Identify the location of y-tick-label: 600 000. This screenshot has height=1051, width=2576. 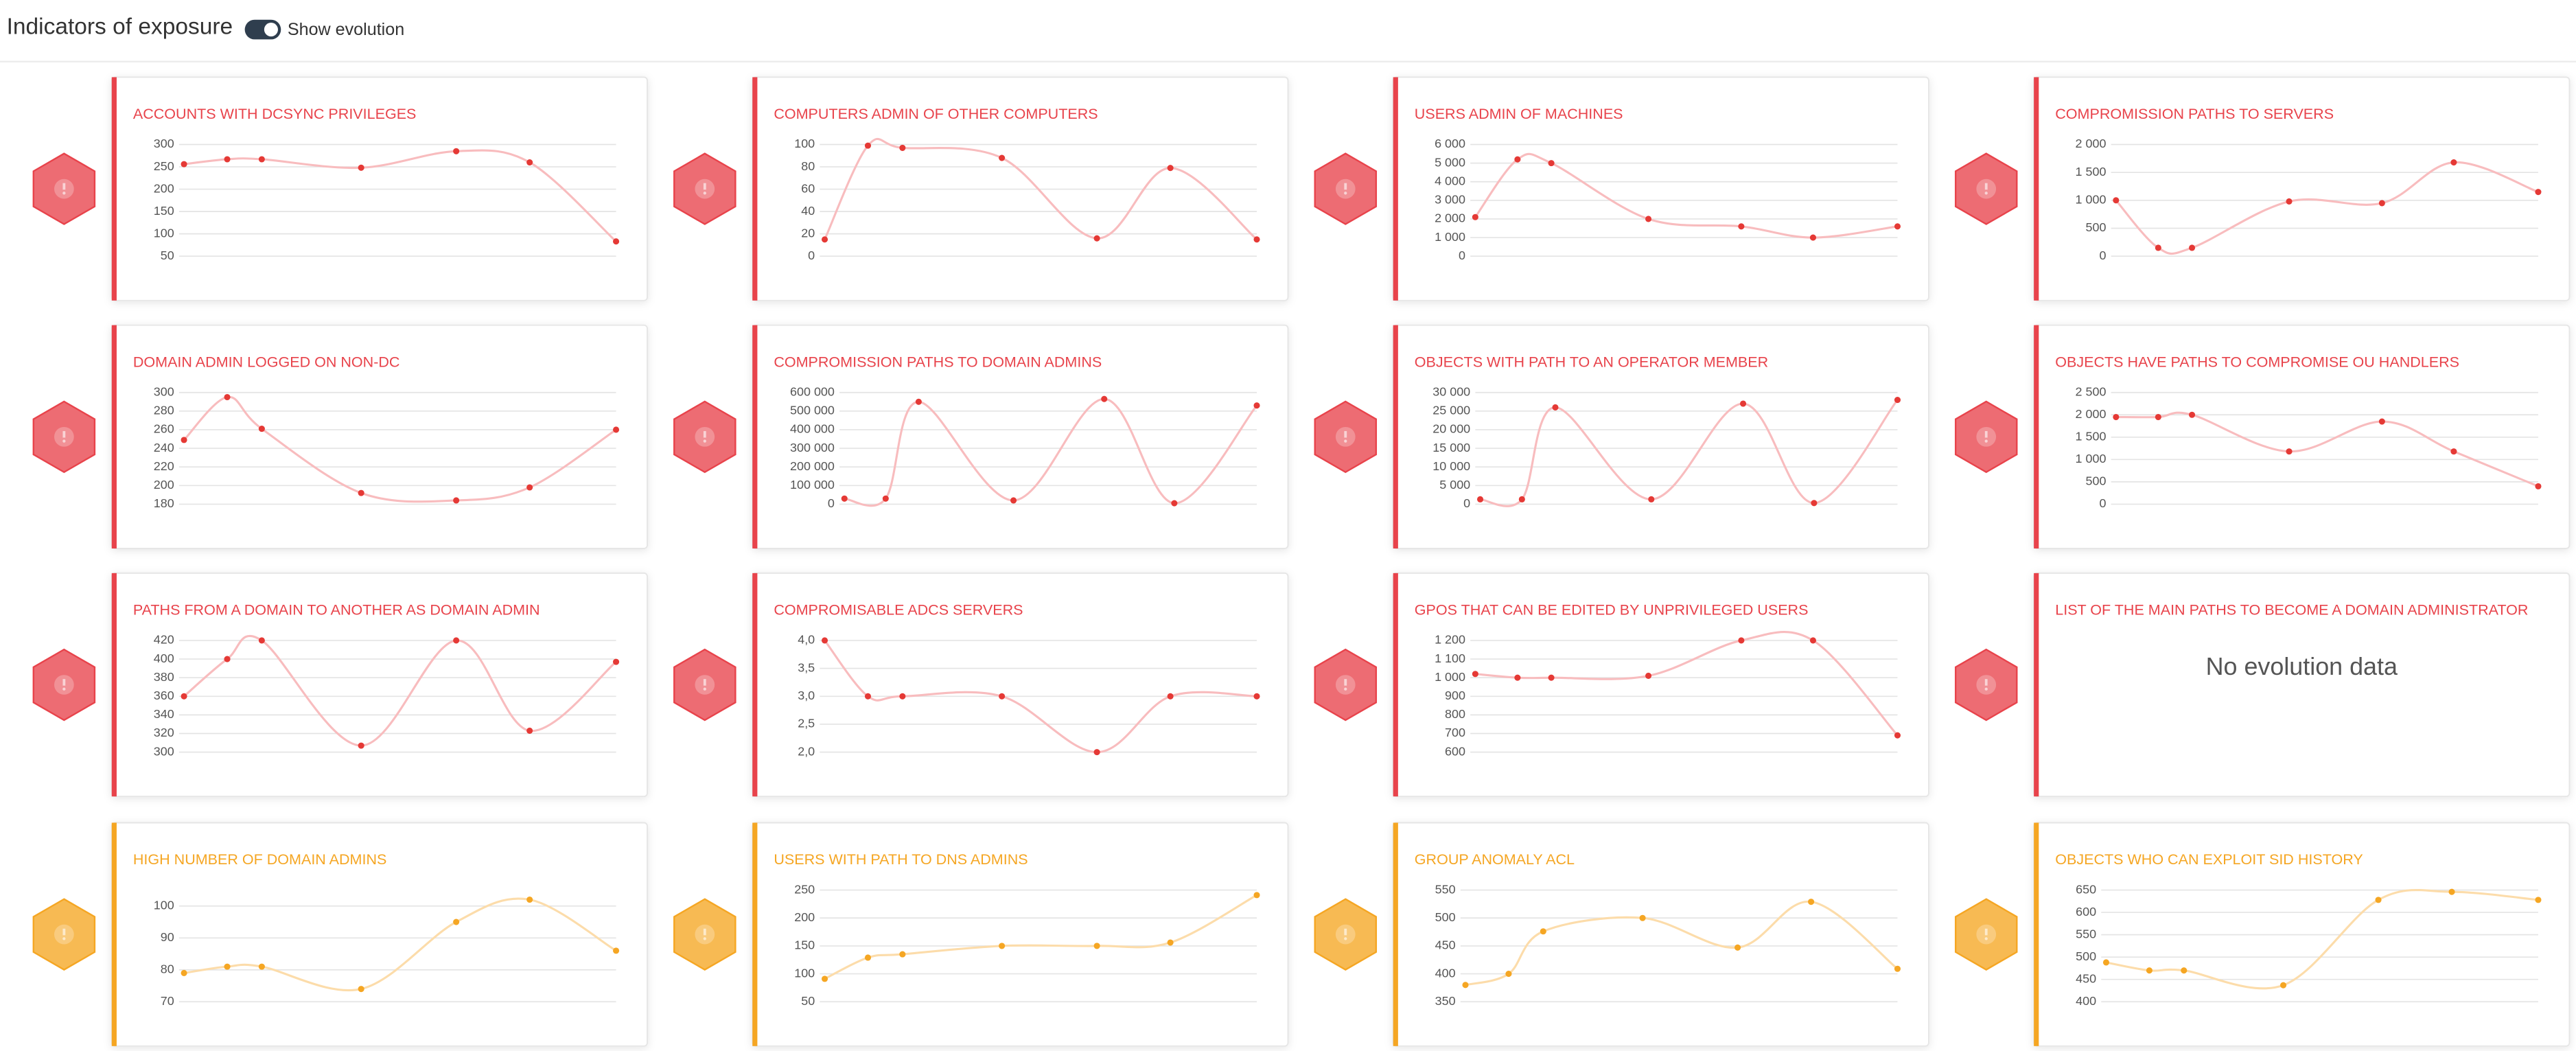
(812, 391).